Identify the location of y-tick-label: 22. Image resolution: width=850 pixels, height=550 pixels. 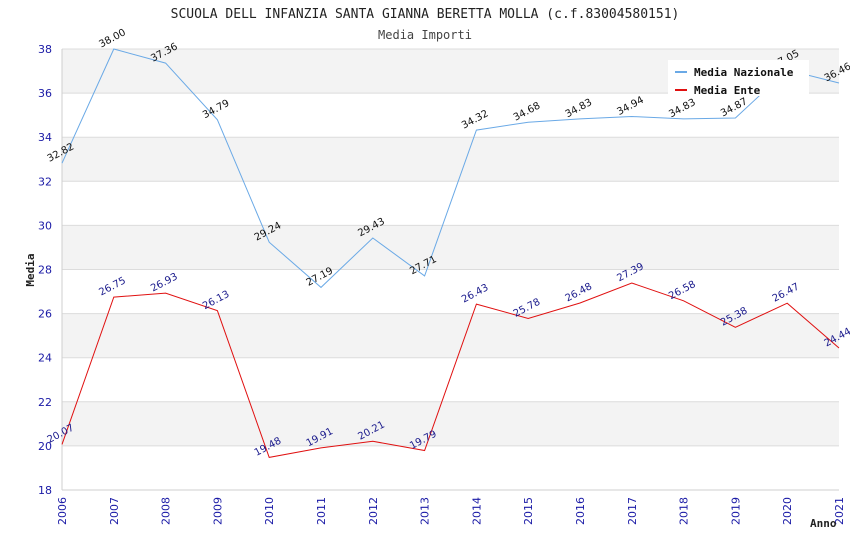
(45, 402).